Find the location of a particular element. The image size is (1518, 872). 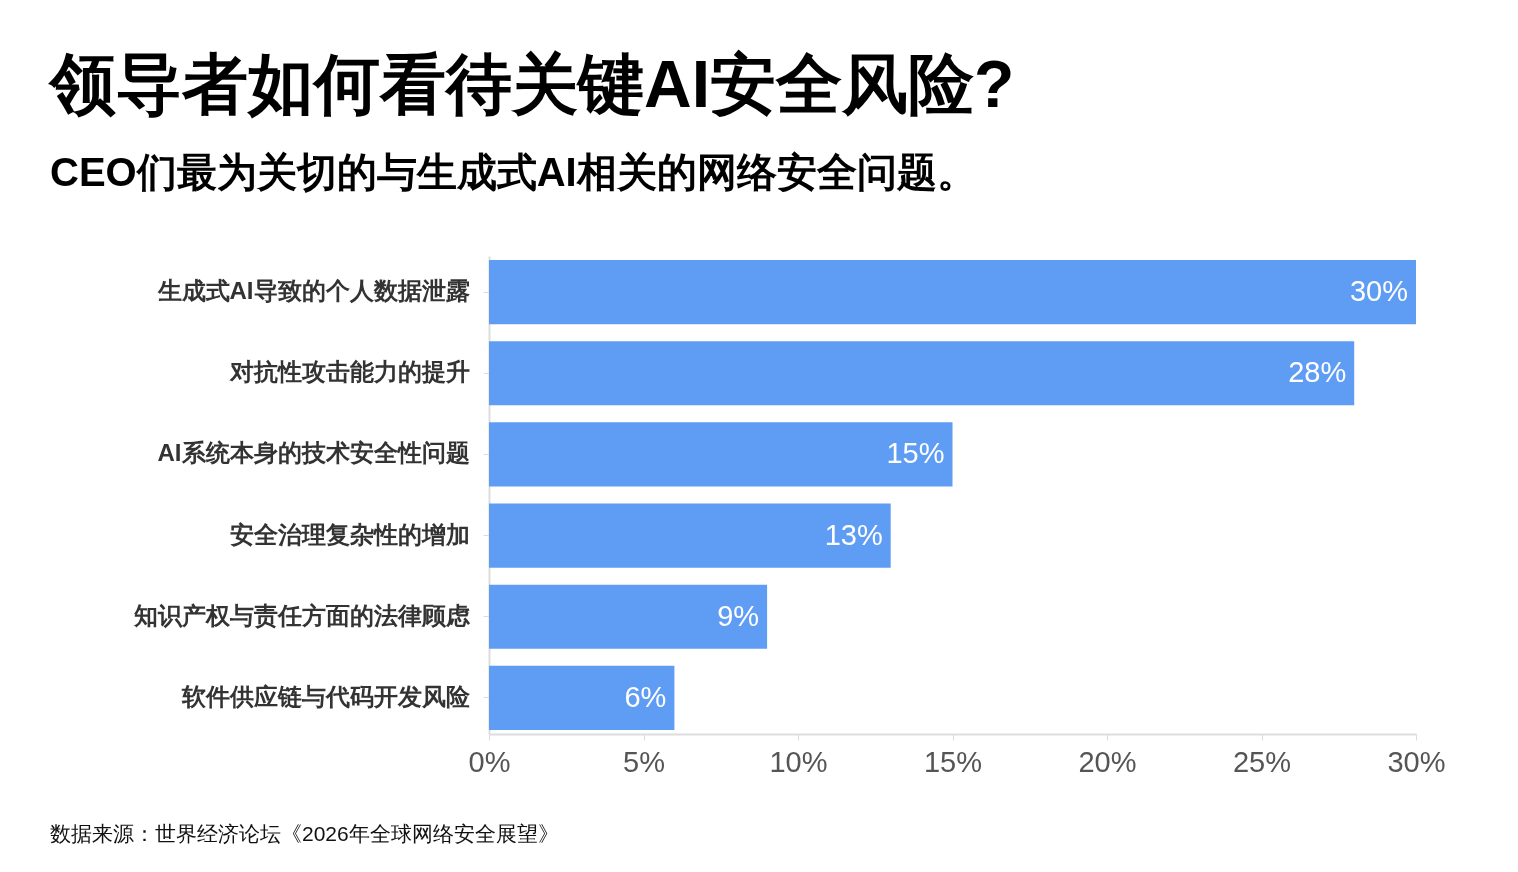

x-tick-label: 5% is located at coordinates (644, 761).